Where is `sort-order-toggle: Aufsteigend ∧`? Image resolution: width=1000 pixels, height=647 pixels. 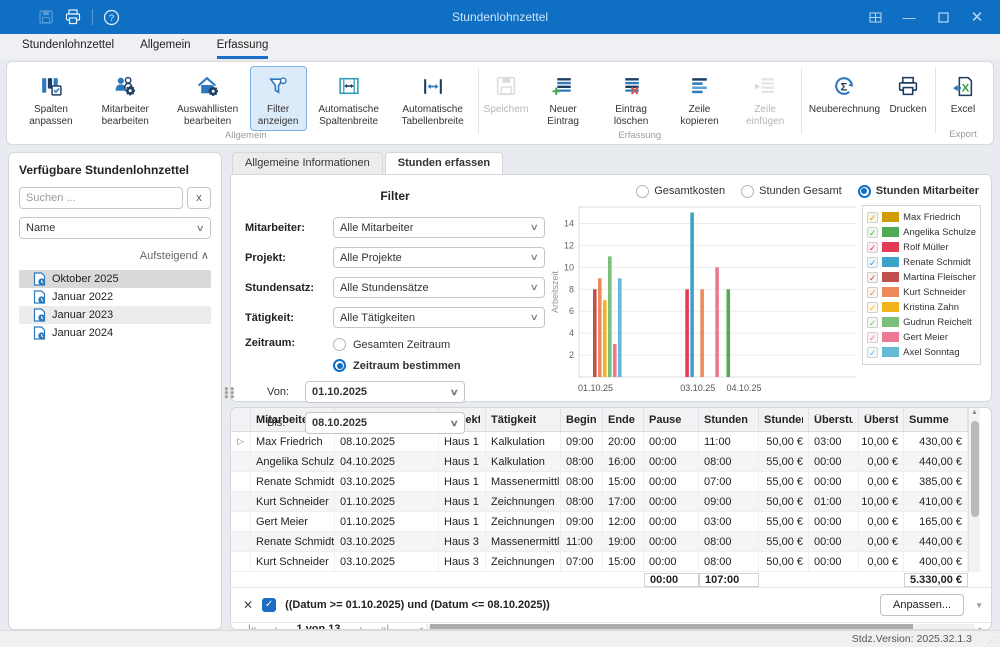
sort-order-toggle: Aufsteigend ∧ is located at coordinates (174, 256).